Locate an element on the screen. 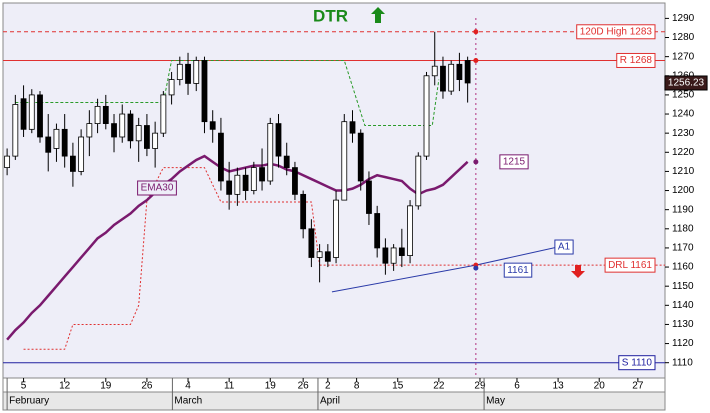  month-label: May is located at coordinates (495, 401).